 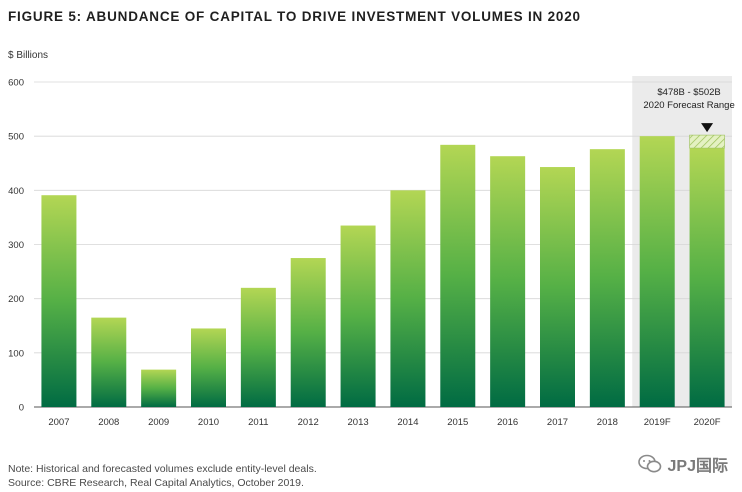 What do you see at coordinates (358, 422) in the screenshot?
I see `x-tick-label: 2013` at bounding box center [358, 422].